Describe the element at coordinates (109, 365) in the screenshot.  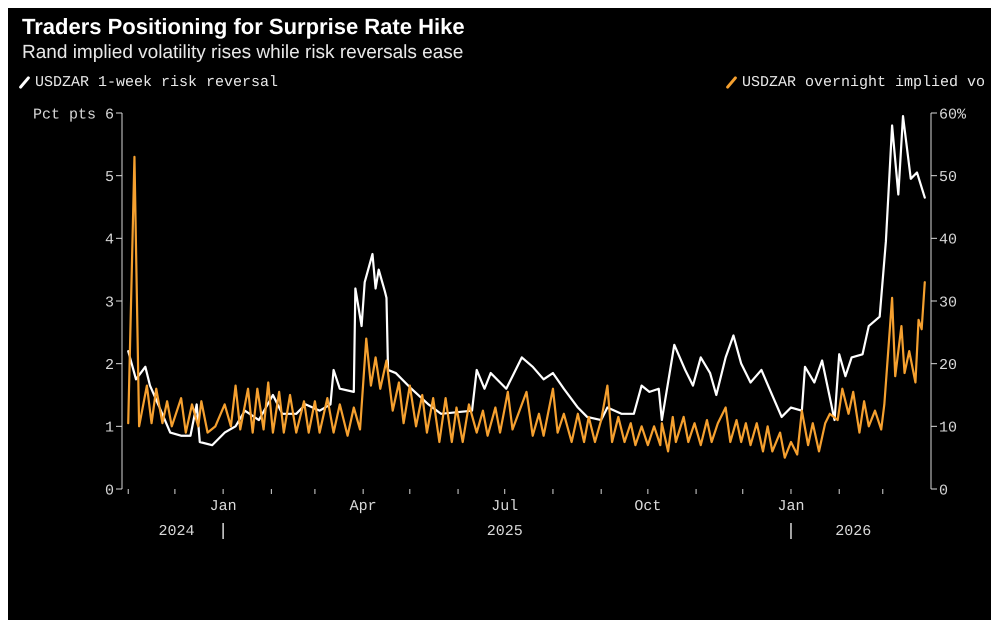
I see `y-tick-label: 2` at that location.